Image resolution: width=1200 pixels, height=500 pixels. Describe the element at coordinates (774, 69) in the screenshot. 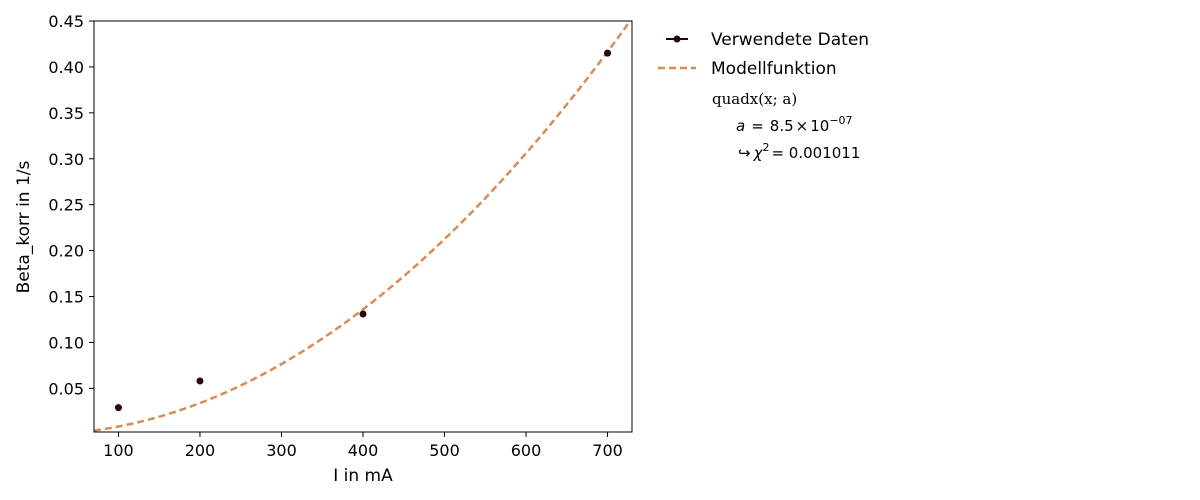

I see `legend-label-model: Modellfunktion` at that location.